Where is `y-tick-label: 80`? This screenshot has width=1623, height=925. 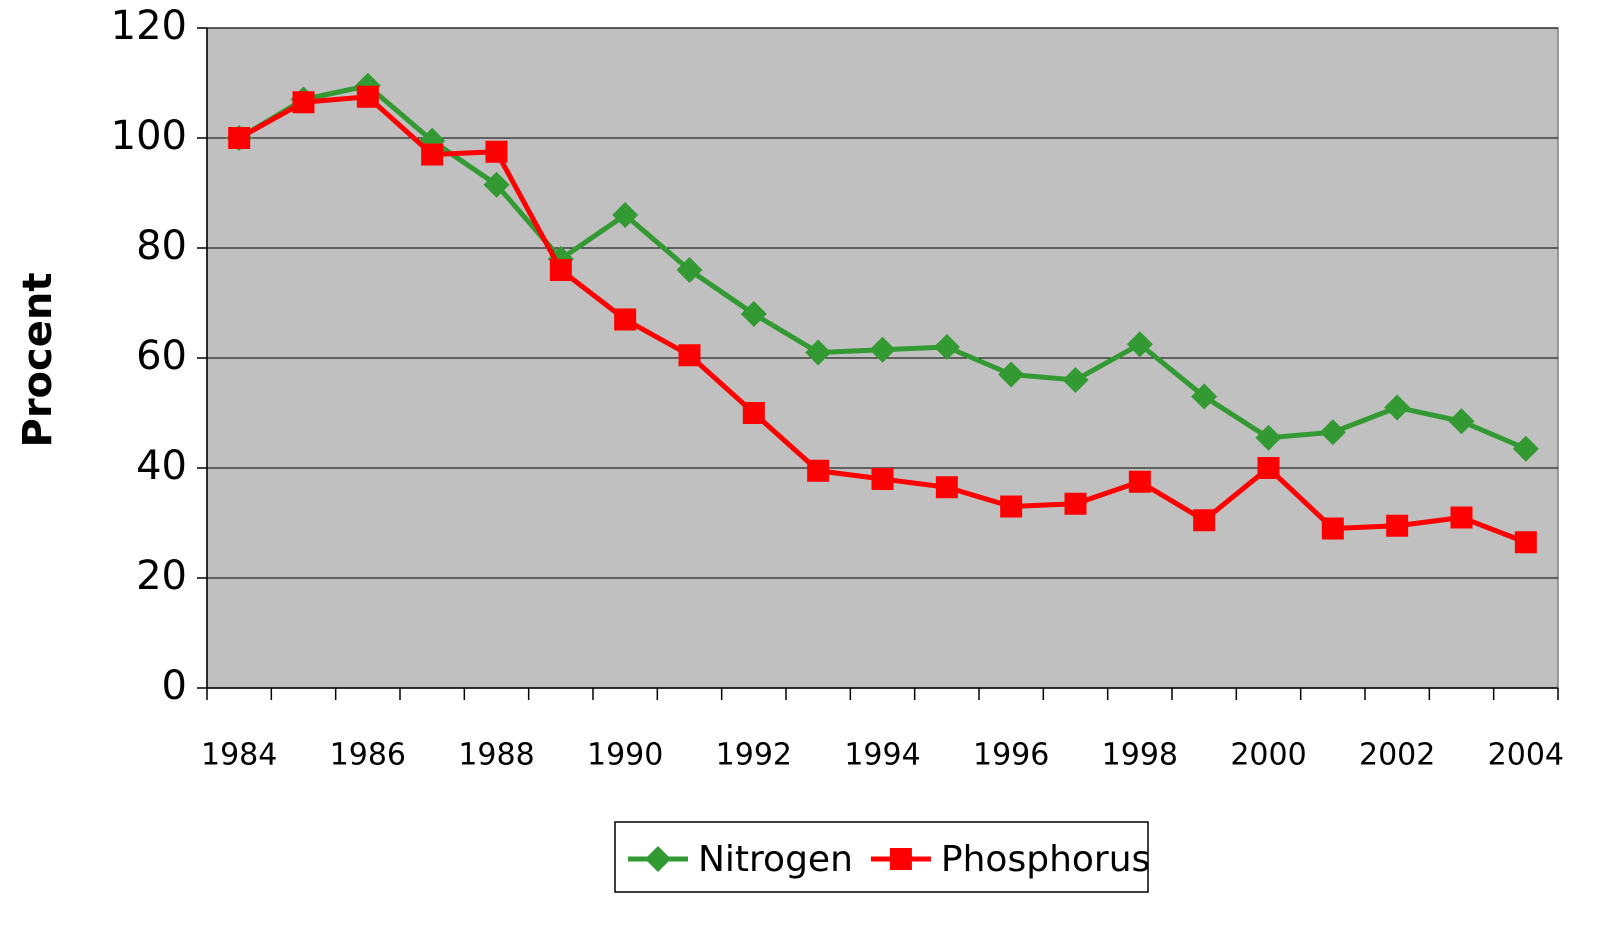 y-tick-label: 80 is located at coordinates (161, 246).